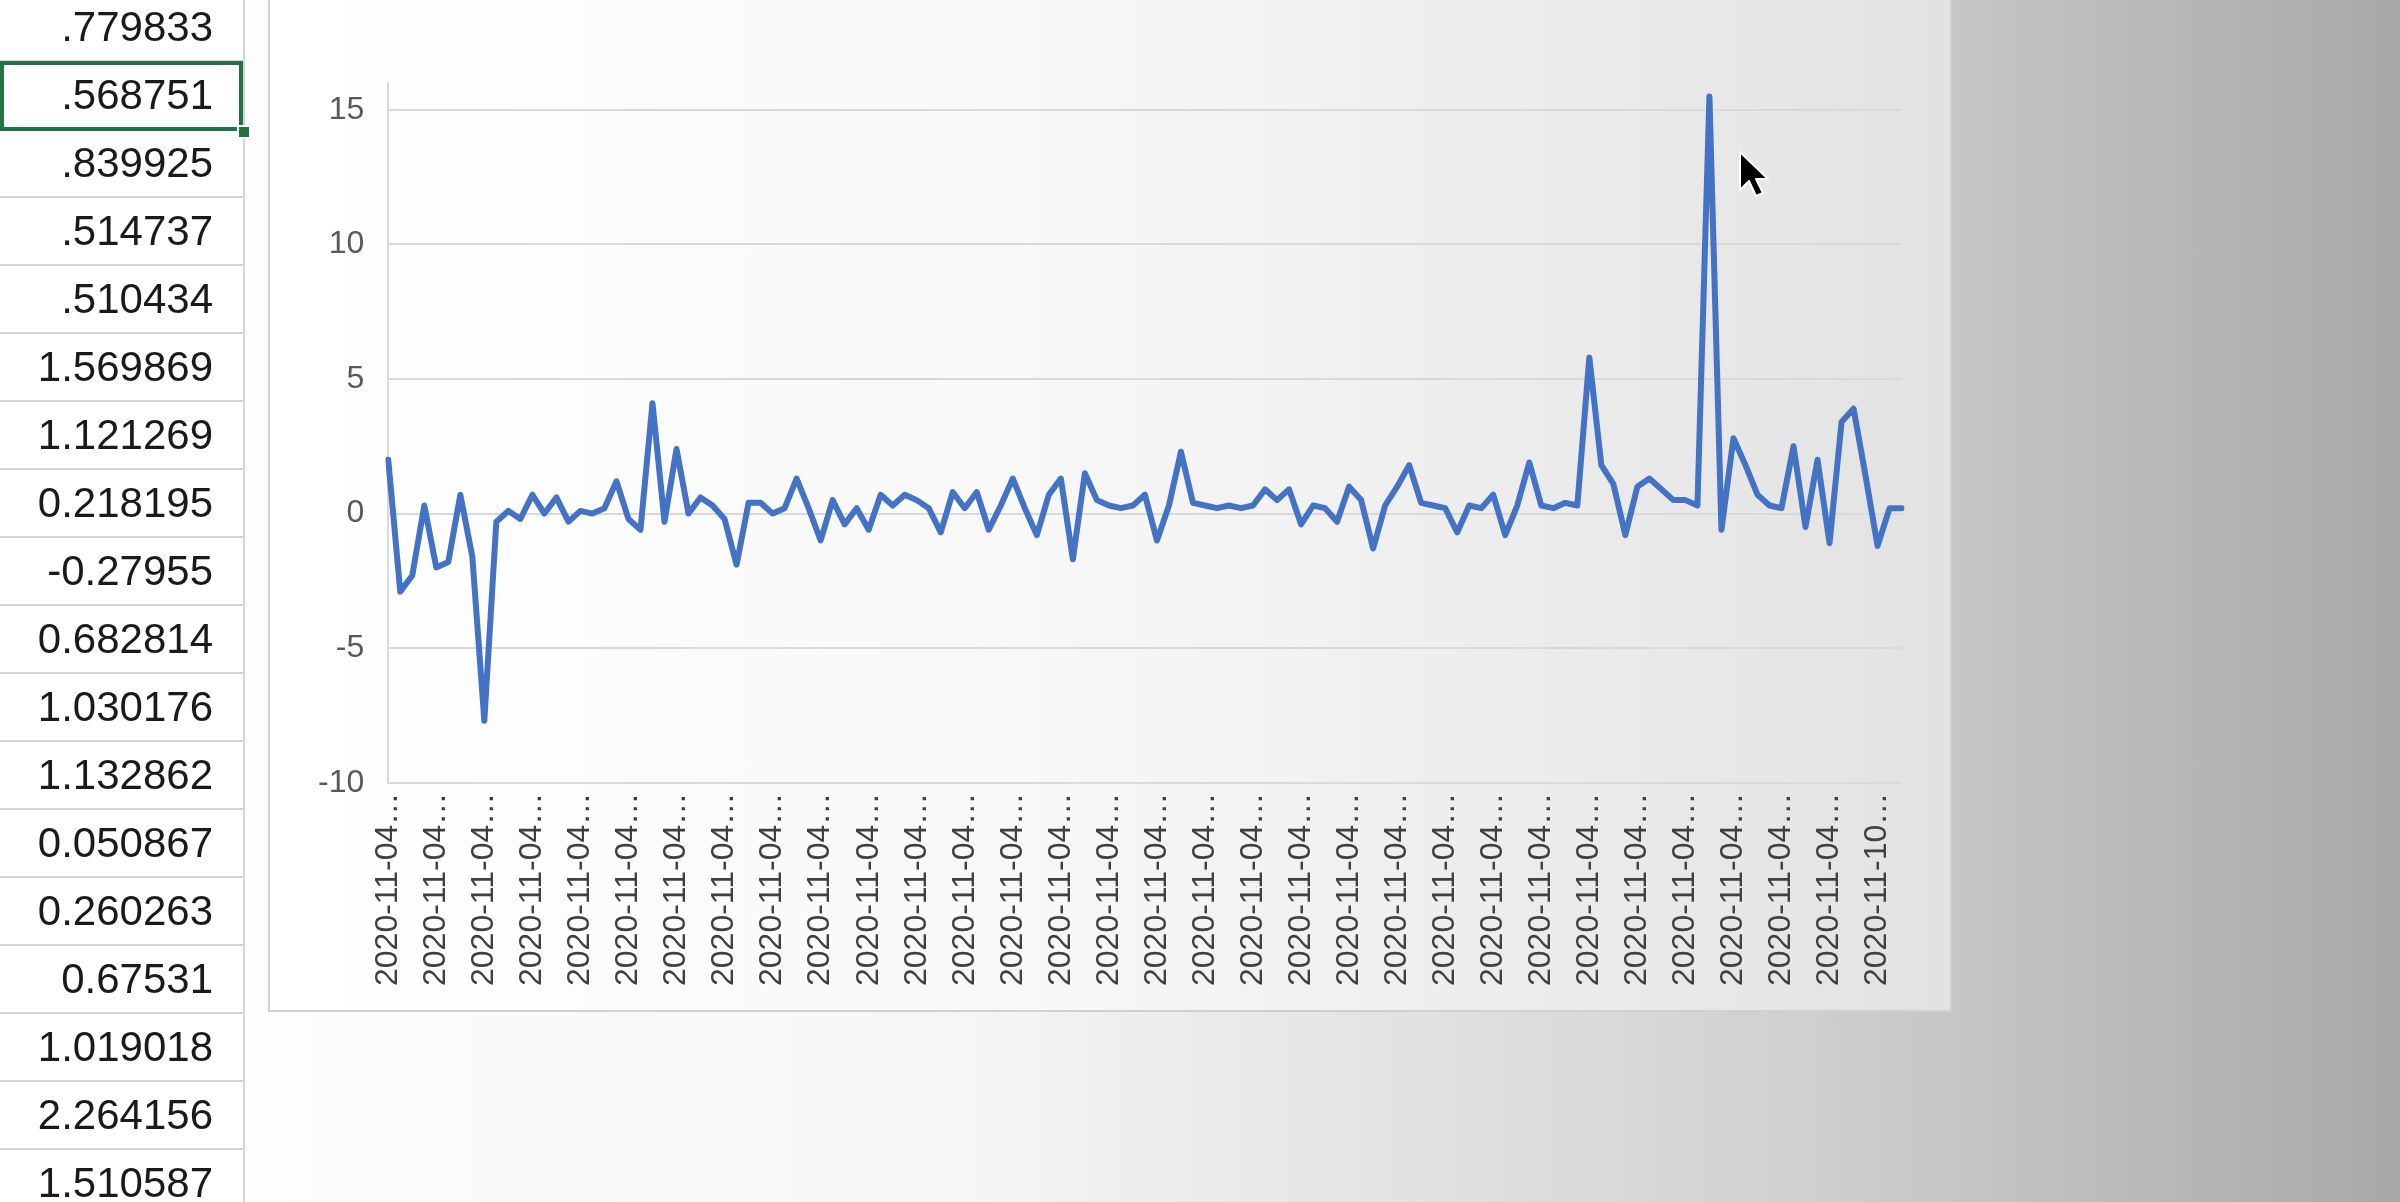 This screenshot has height=1202, width=2400. What do you see at coordinates (346, 242) in the screenshot?
I see `y-tick-label: 10` at bounding box center [346, 242].